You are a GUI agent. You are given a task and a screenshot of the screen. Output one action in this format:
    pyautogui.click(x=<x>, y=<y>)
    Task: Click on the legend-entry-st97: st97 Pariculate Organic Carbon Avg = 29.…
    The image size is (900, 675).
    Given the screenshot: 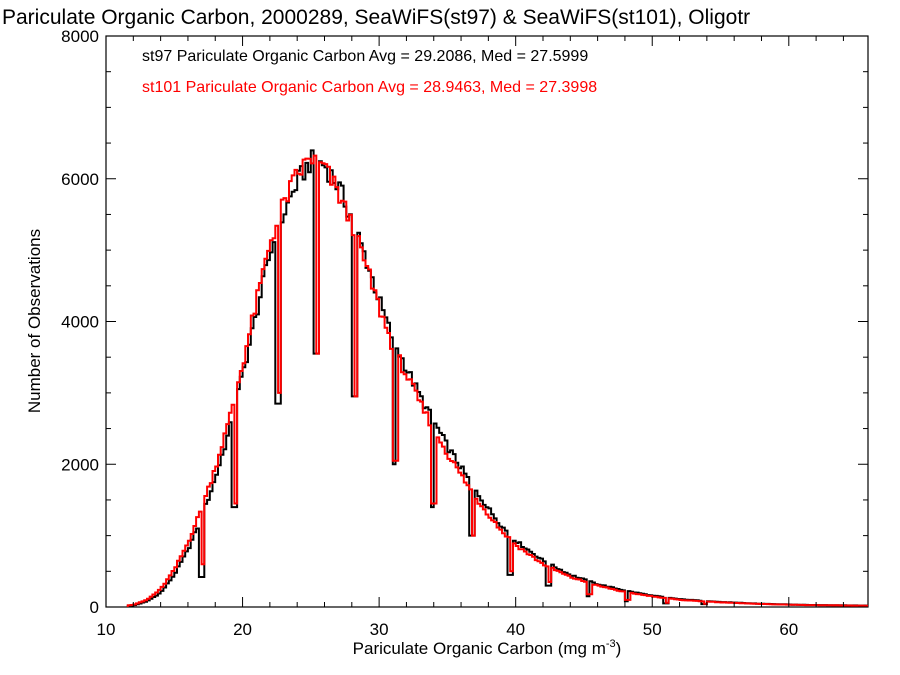 What is the action you would take?
    pyautogui.click(x=365, y=56)
    